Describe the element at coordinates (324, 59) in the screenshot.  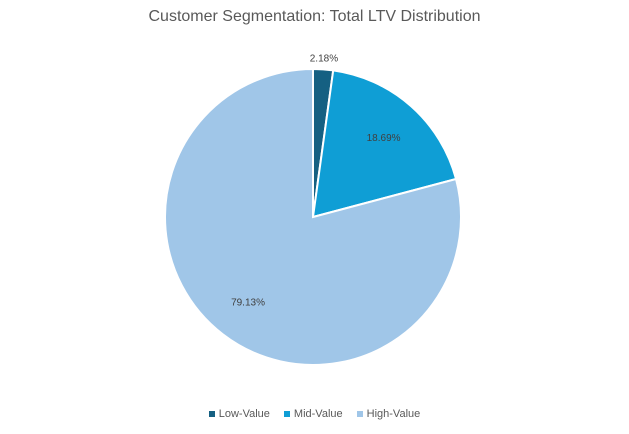
I see `data-label-low-value: 2.18%` at that location.